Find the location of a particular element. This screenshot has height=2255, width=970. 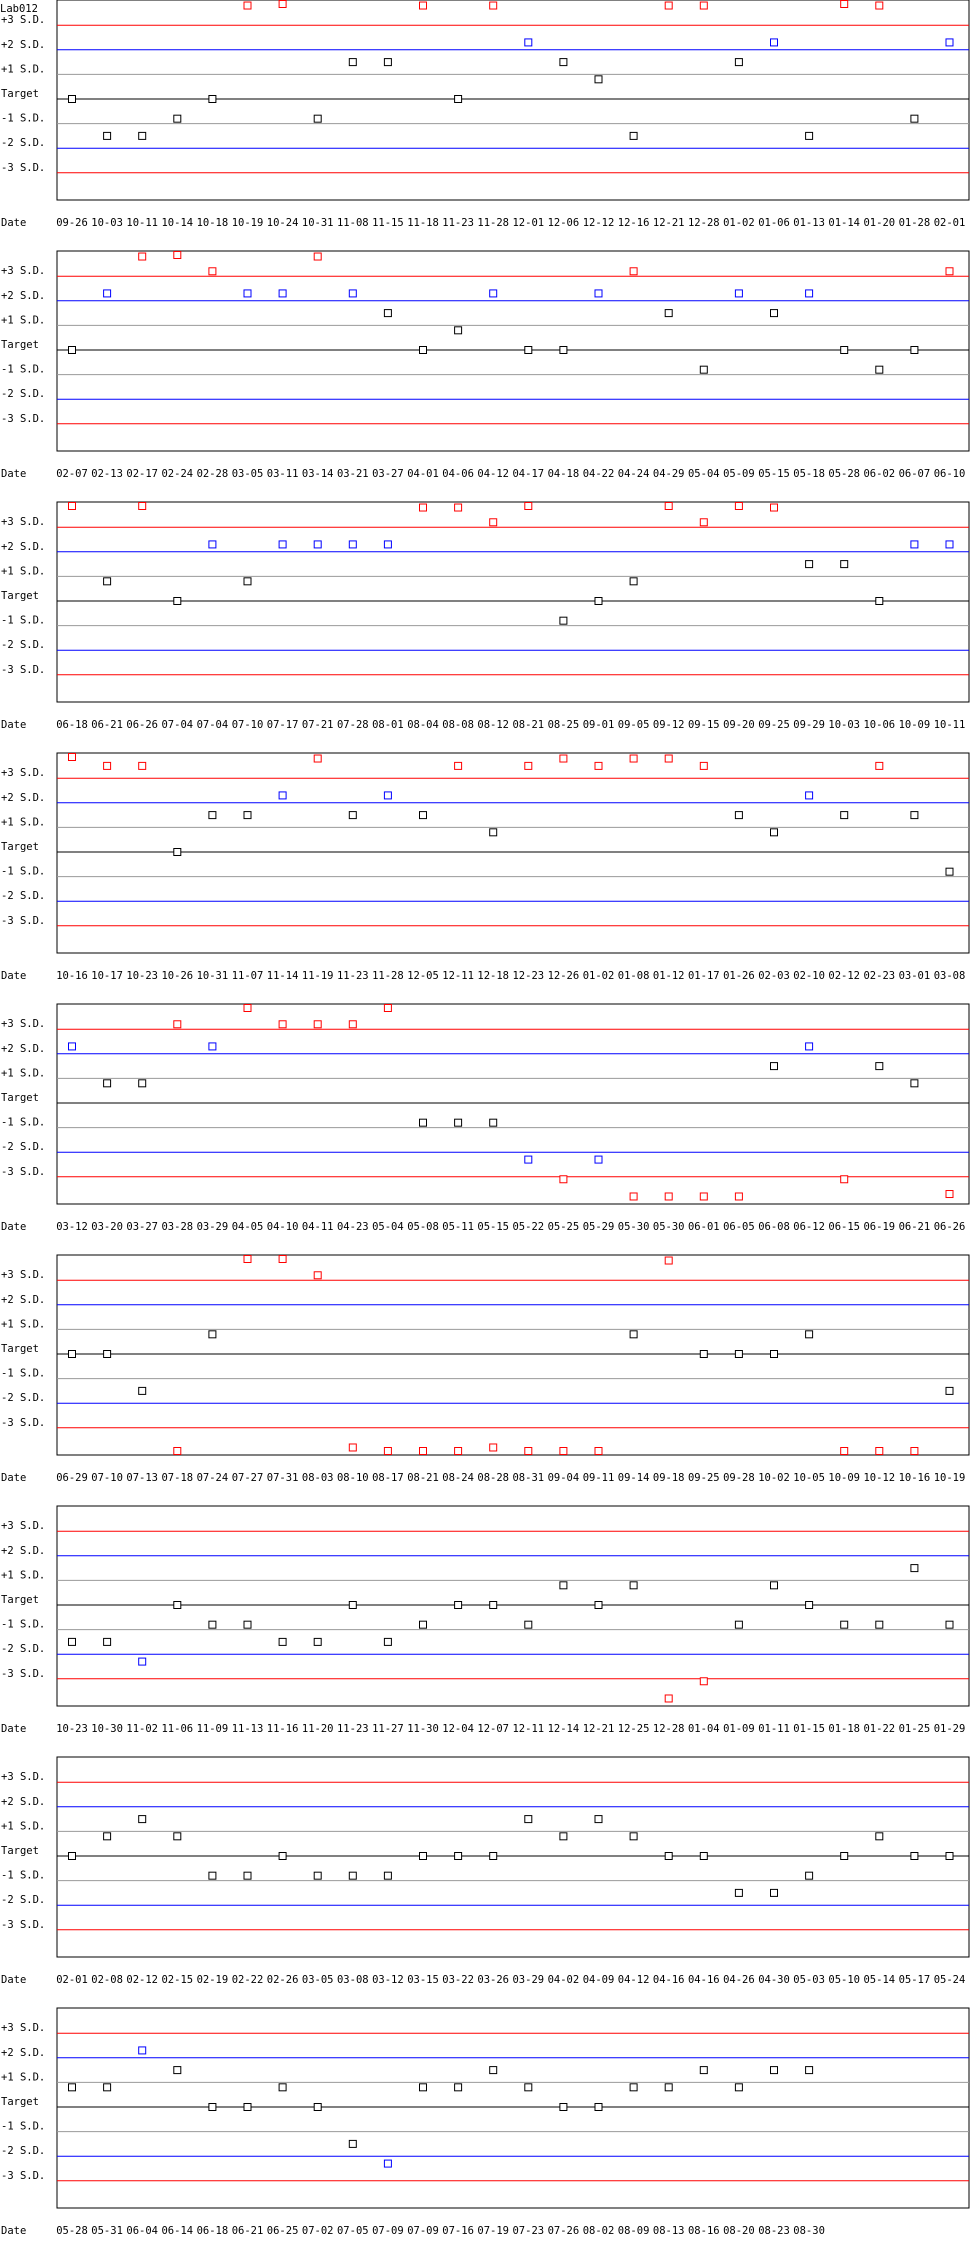

date-tick-label: 12-01 is located at coordinates (528, 223).